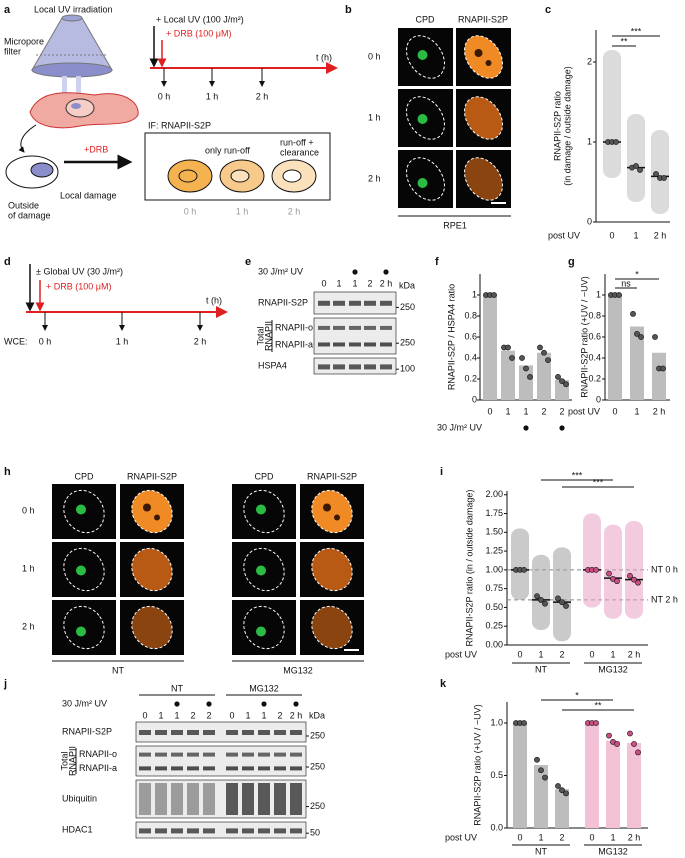 The height and width of the screenshot is (858, 685). What do you see at coordinates (474, 399) in the screenshot?
I see `y-tick-label: 0` at bounding box center [474, 399].